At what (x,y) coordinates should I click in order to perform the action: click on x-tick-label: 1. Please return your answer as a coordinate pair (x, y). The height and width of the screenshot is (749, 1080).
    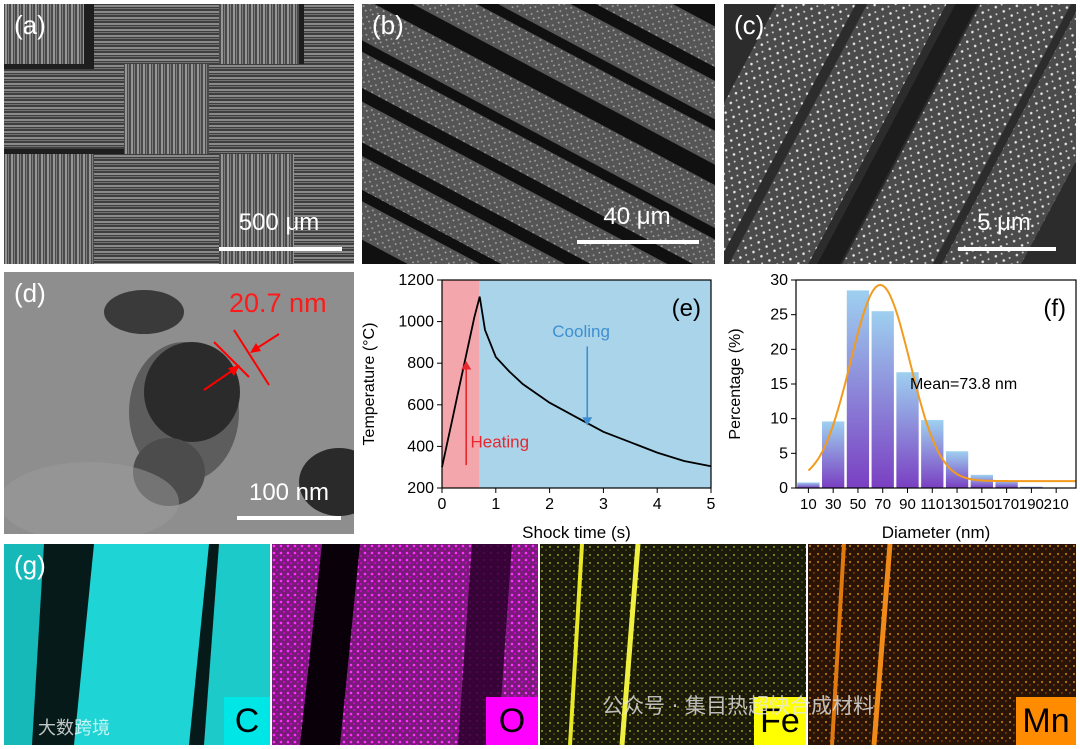
    Looking at the image, I should click on (495, 504).